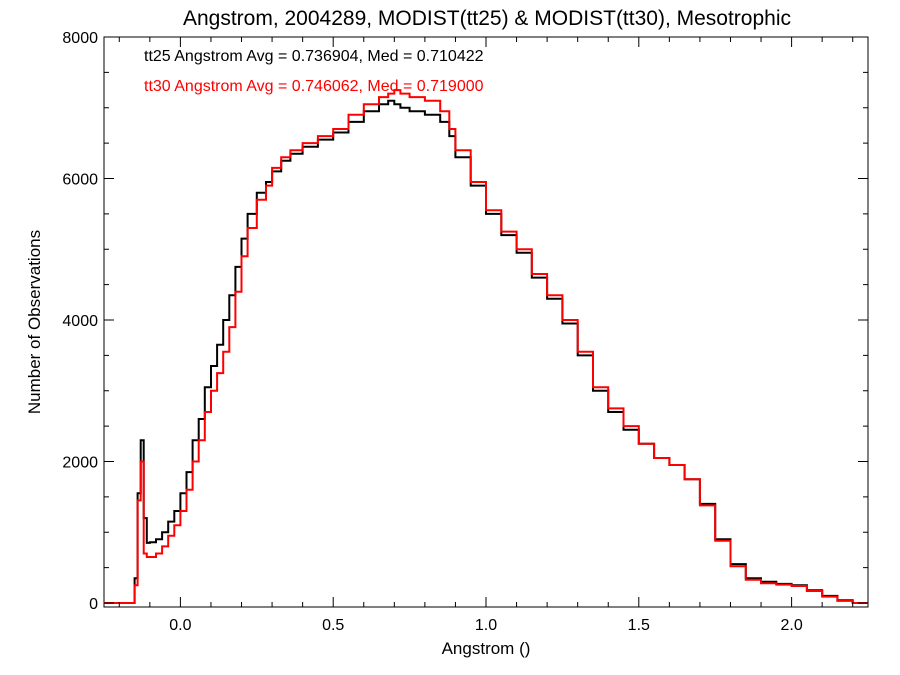 Image resolution: width=900 pixels, height=675 pixels. What do you see at coordinates (486, 625) in the screenshot?
I see `x-tick-label: 1.0` at bounding box center [486, 625].